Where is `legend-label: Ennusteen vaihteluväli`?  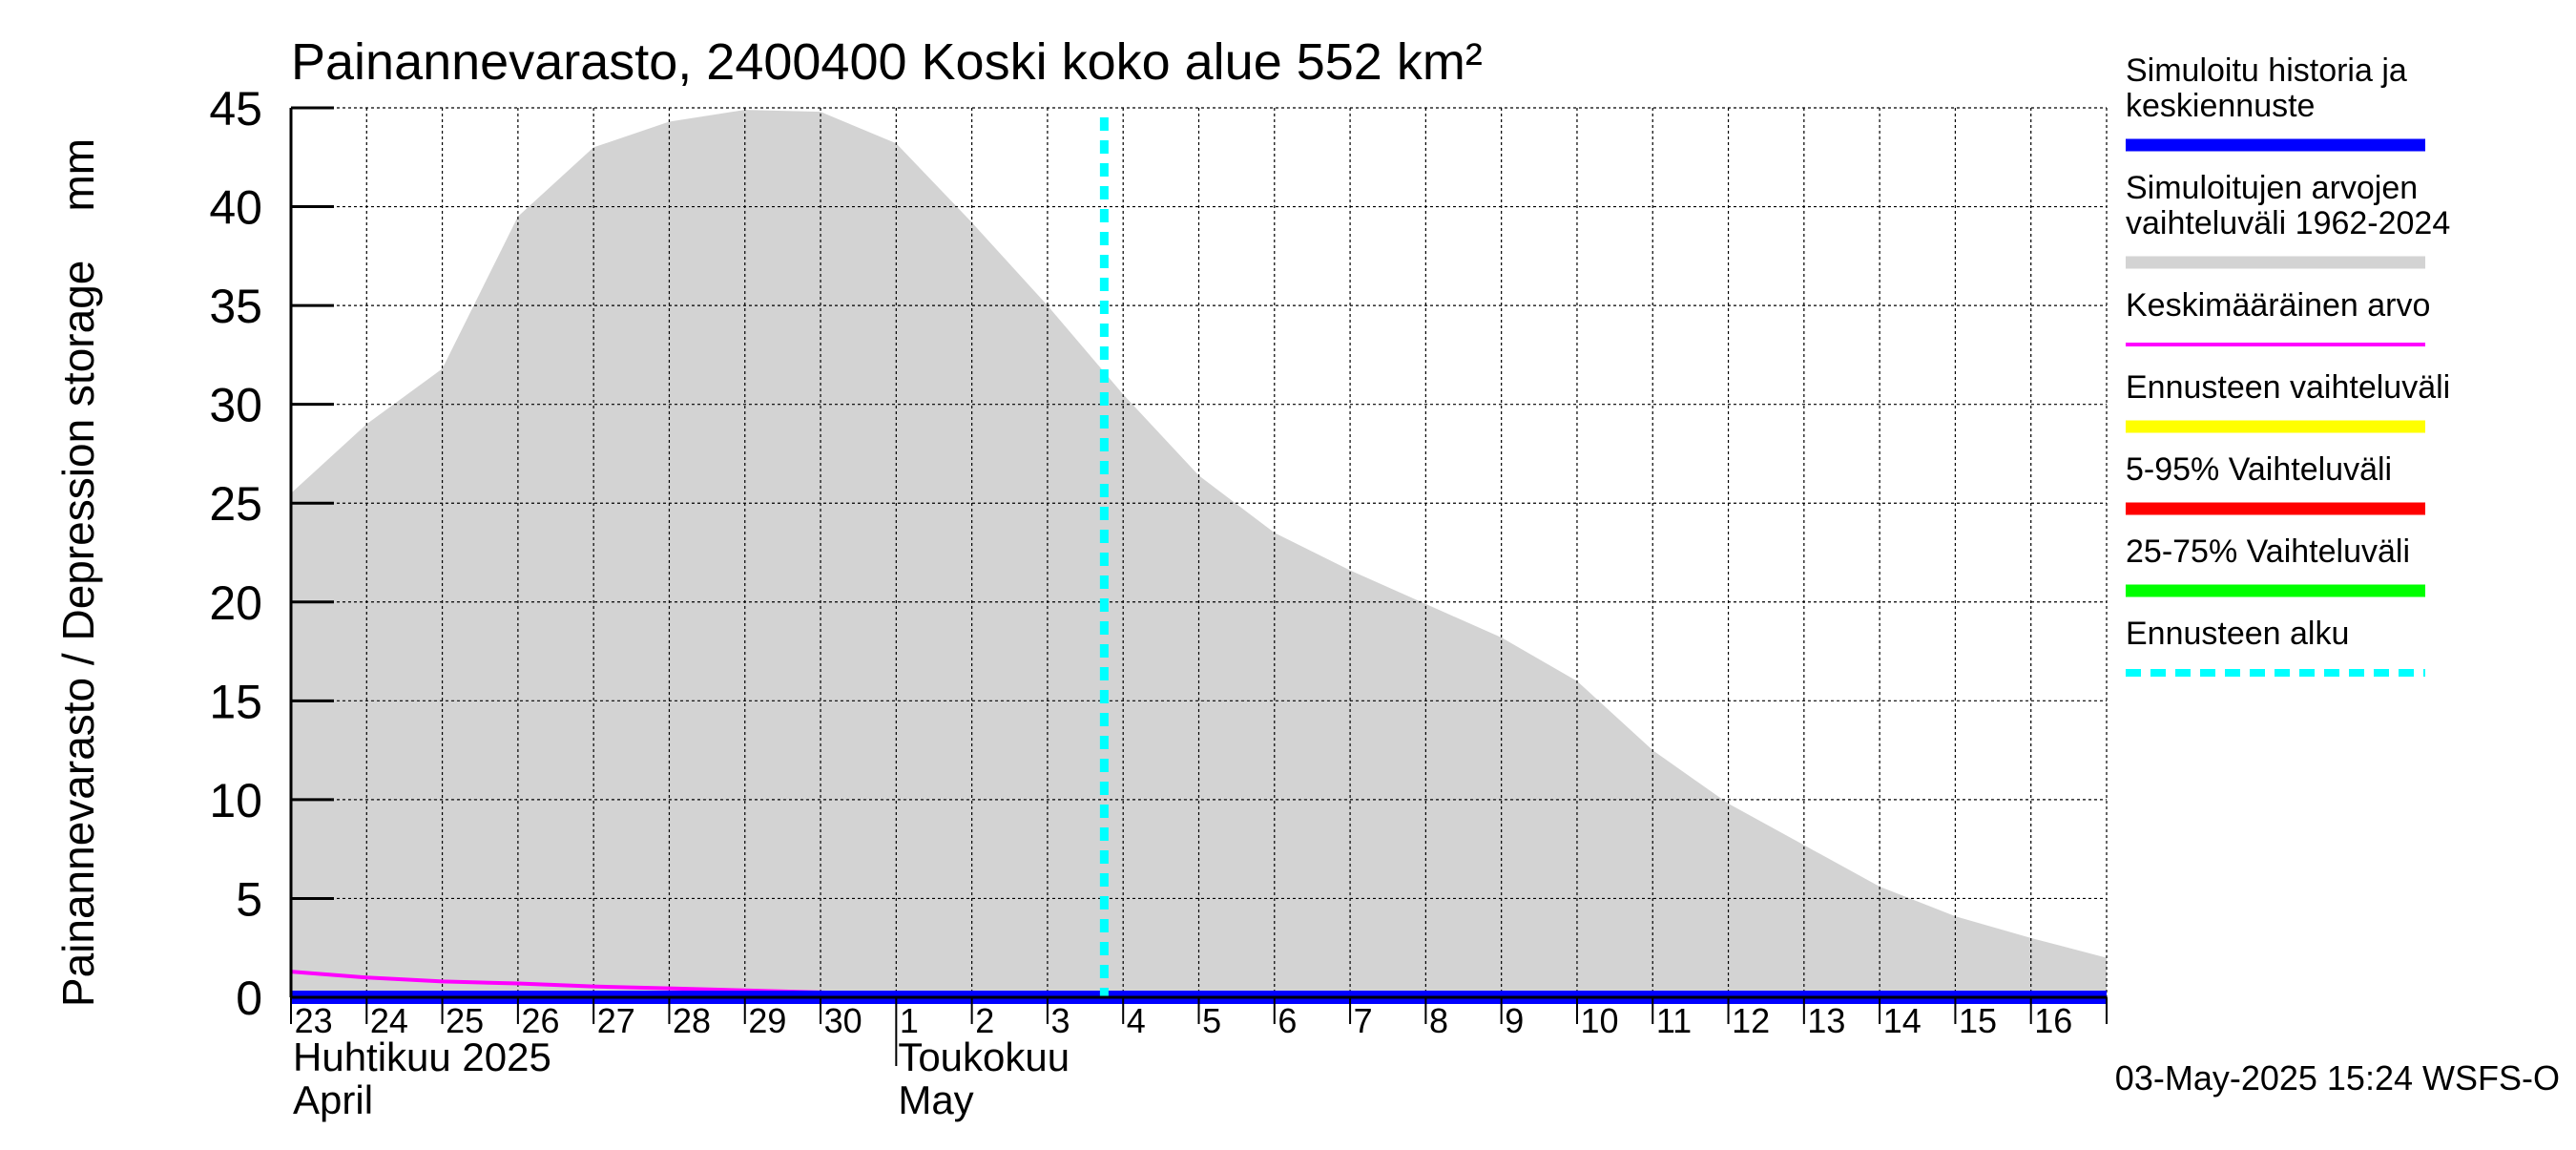 legend-label: Ennusteen vaihteluväli is located at coordinates (2288, 387).